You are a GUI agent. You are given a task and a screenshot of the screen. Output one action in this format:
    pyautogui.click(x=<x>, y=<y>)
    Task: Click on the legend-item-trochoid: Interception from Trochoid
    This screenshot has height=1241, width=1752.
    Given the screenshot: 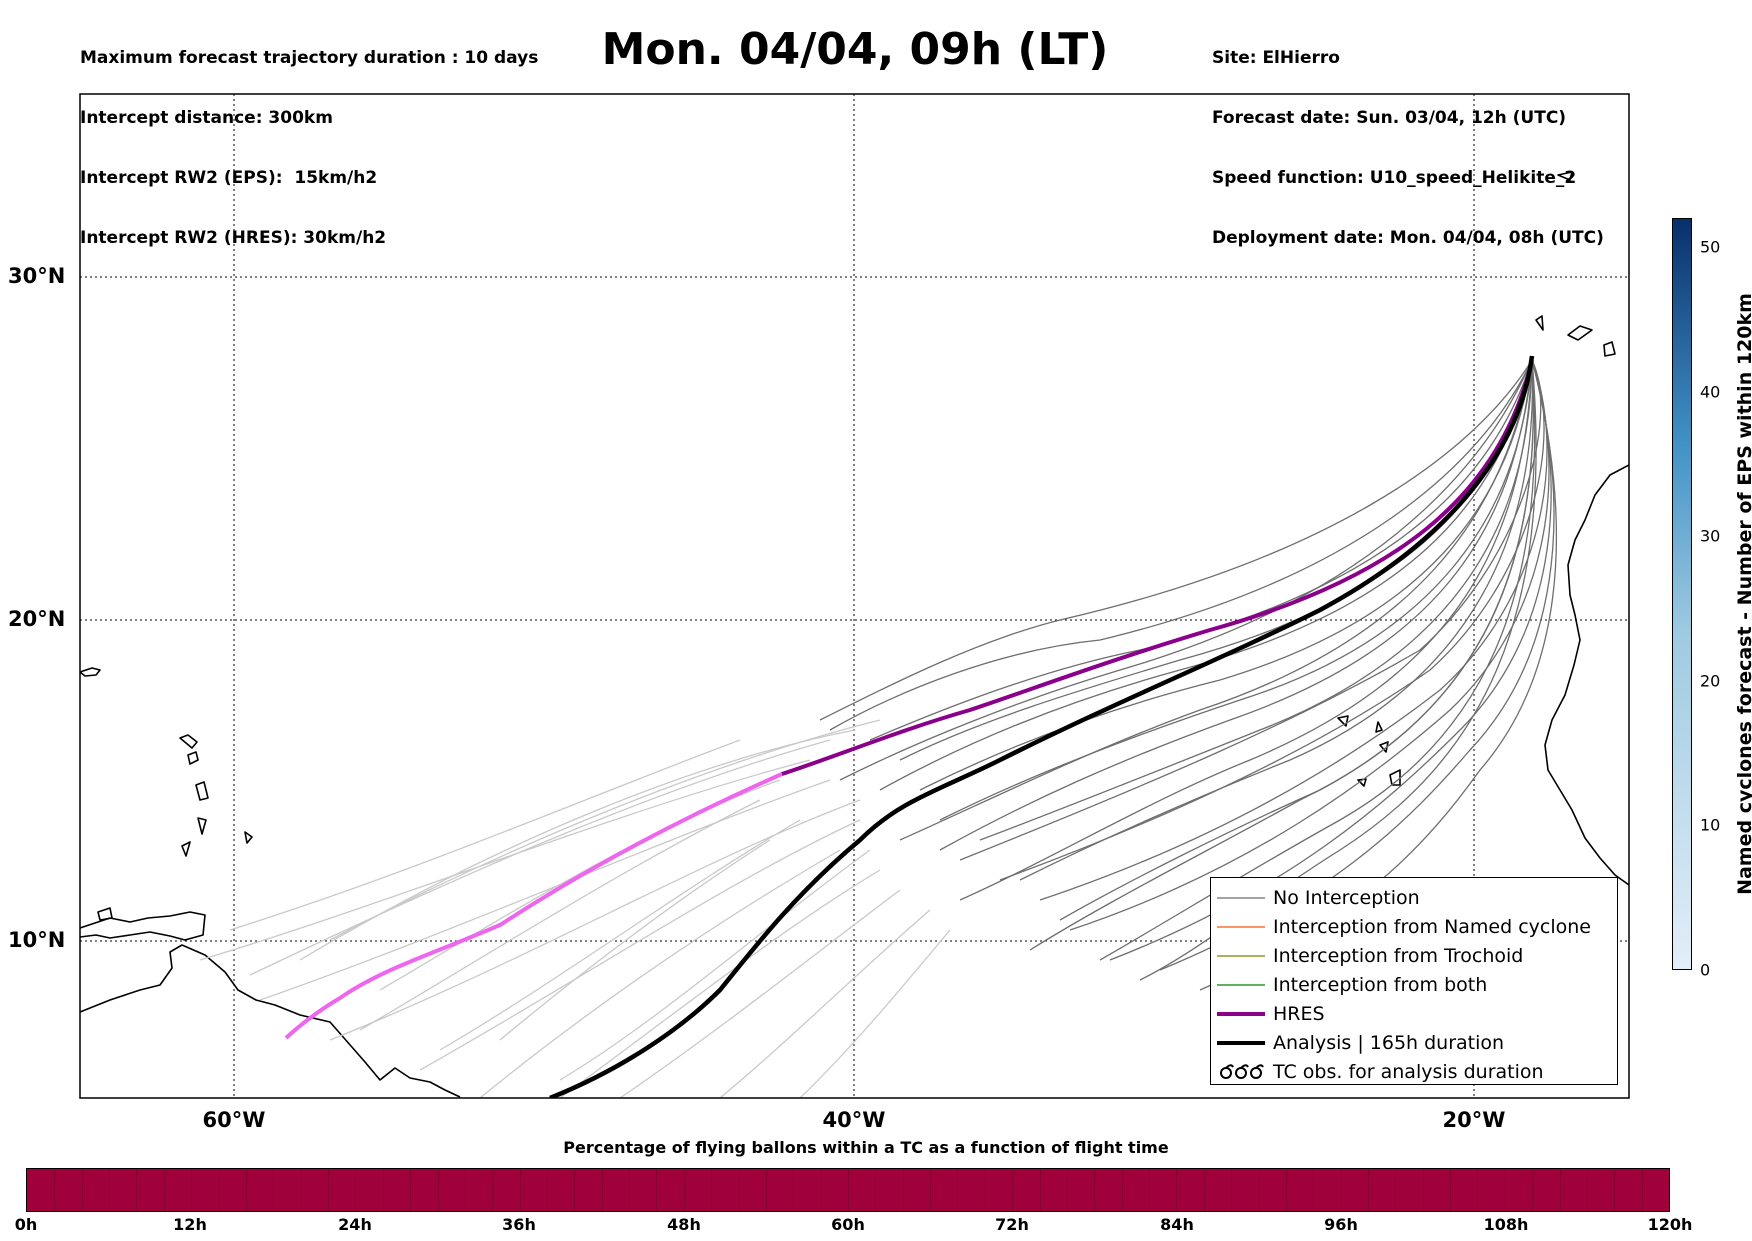 What is the action you would take?
    pyautogui.click(x=1414, y=956)
    